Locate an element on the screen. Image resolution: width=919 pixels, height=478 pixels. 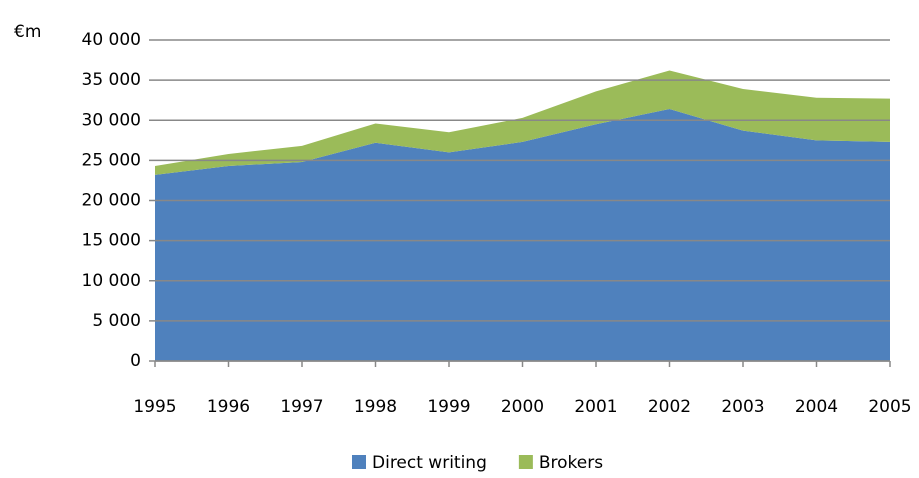
y-tick-label: 15 000 is located at coordinates (111, 241).